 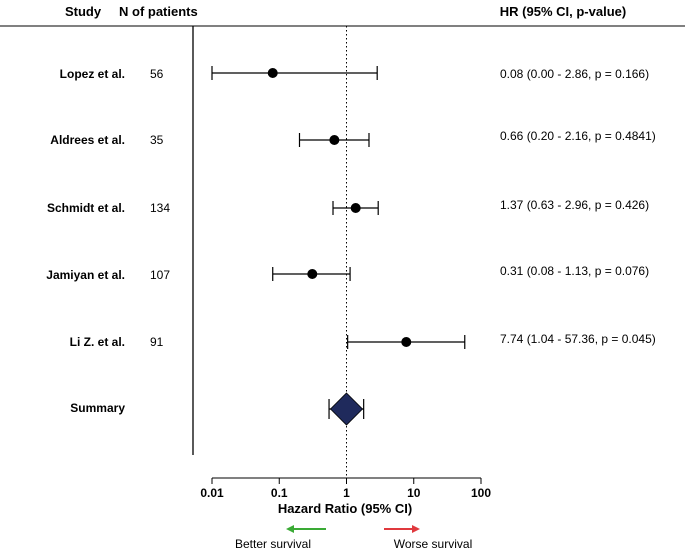 What do you see at coordinates (92, 74) in the screenshot?
I see `study-name: Lopez et al.` at bounding box center [92, 74].